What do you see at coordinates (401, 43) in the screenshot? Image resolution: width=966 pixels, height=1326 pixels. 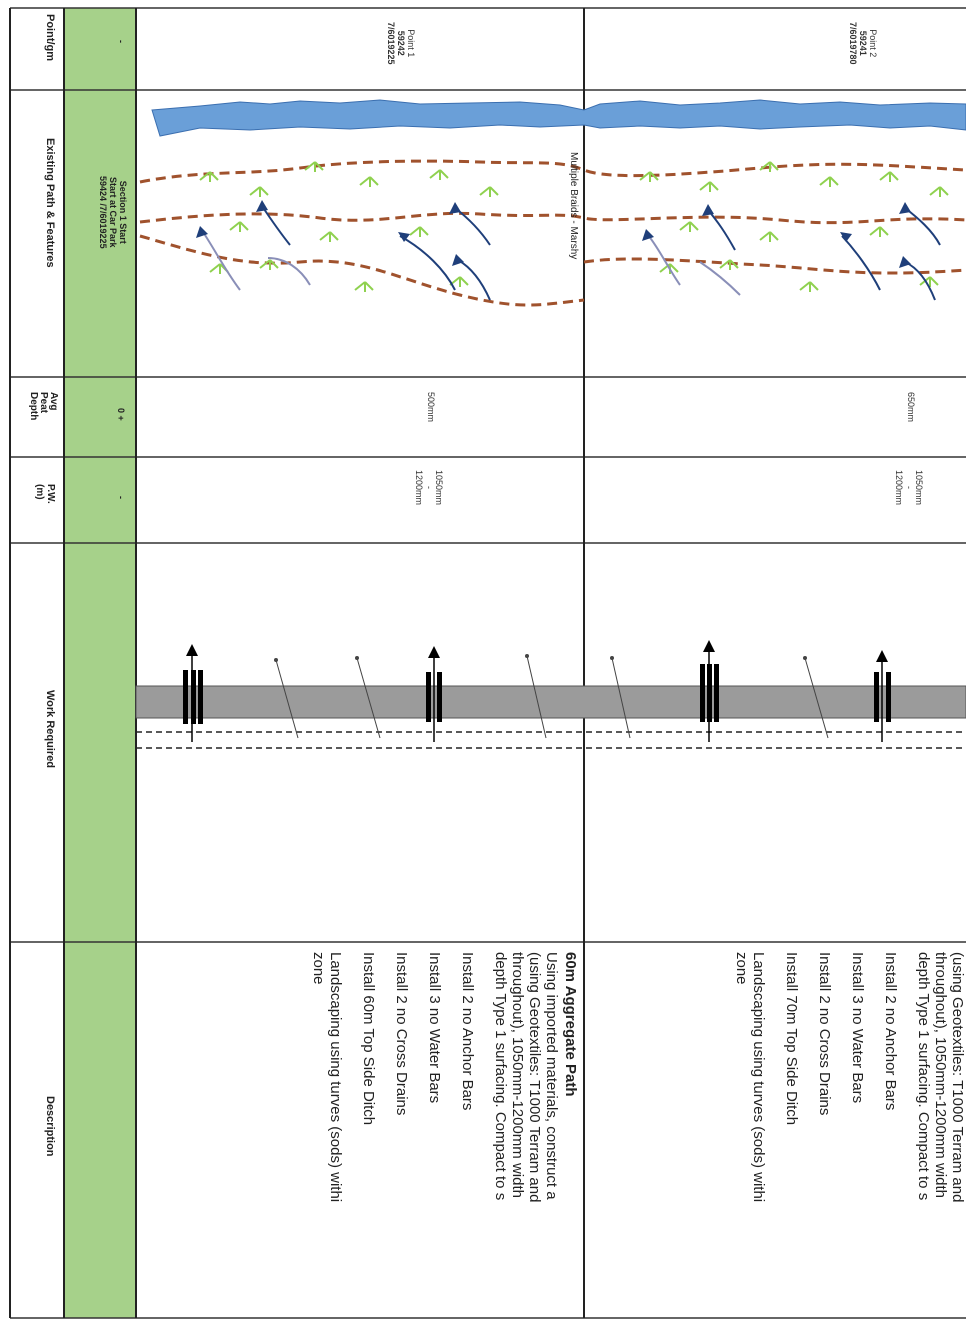 I see `row1-point-label: Point 1 59242 7/6019225` at bounding box center [401, 43].